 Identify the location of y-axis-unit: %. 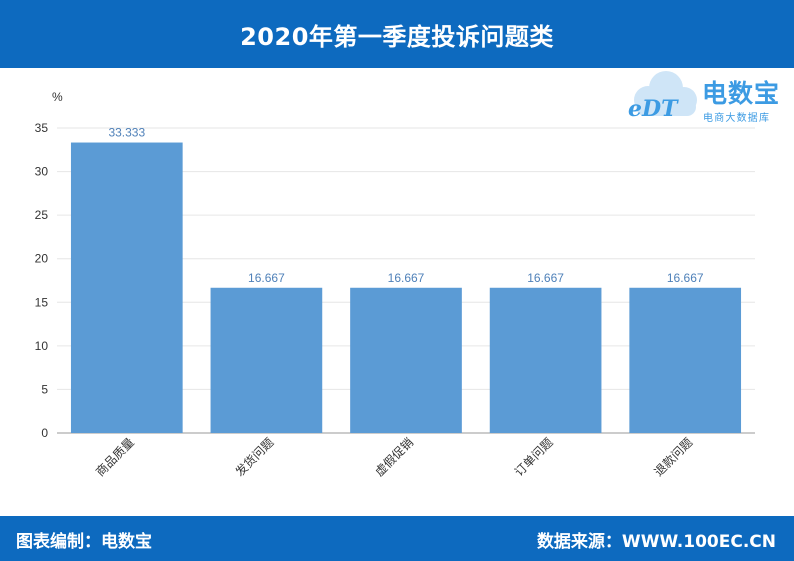
(57, 97).